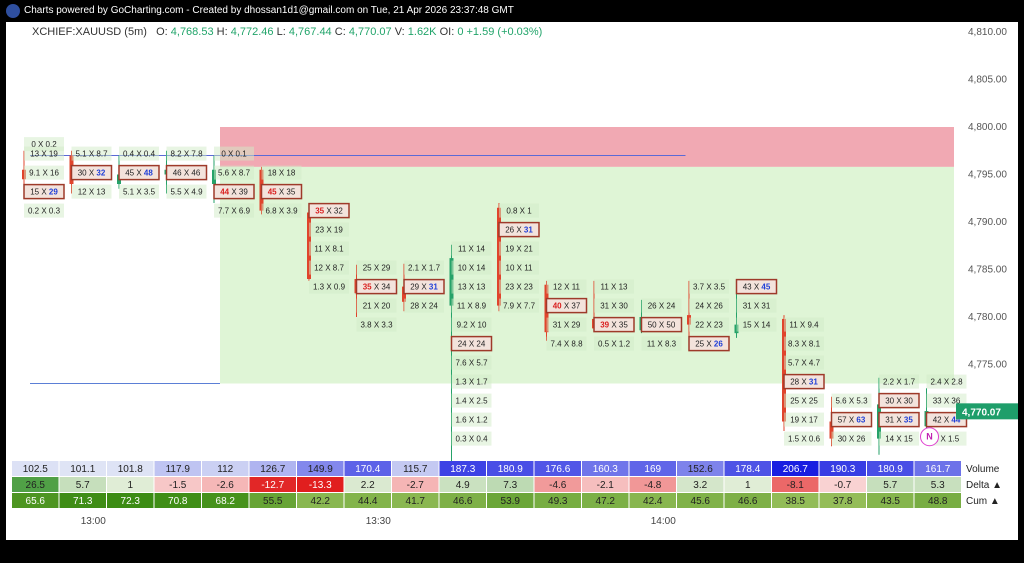 The height and width of the screenshot is (563, 1024). What do you see at coordinates (708, 315) in the screenshot?
I see `footprint-bar: 3.7 X 3.5 24 X 26 22 X 23 25 X 26` at bounding box center [708, 315].